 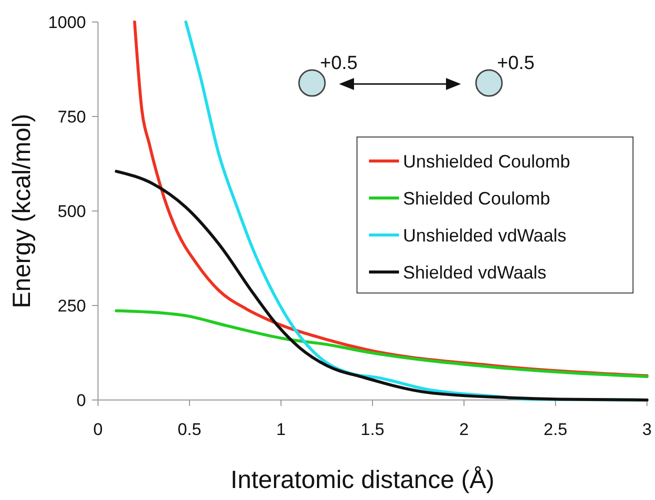 I want to click on x-tick-label: 2.5, so click(x=556, y=429).